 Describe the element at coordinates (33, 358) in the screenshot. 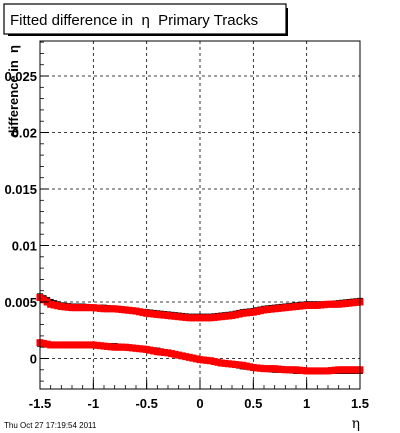

I see `y-tick-label: 0` at that location.